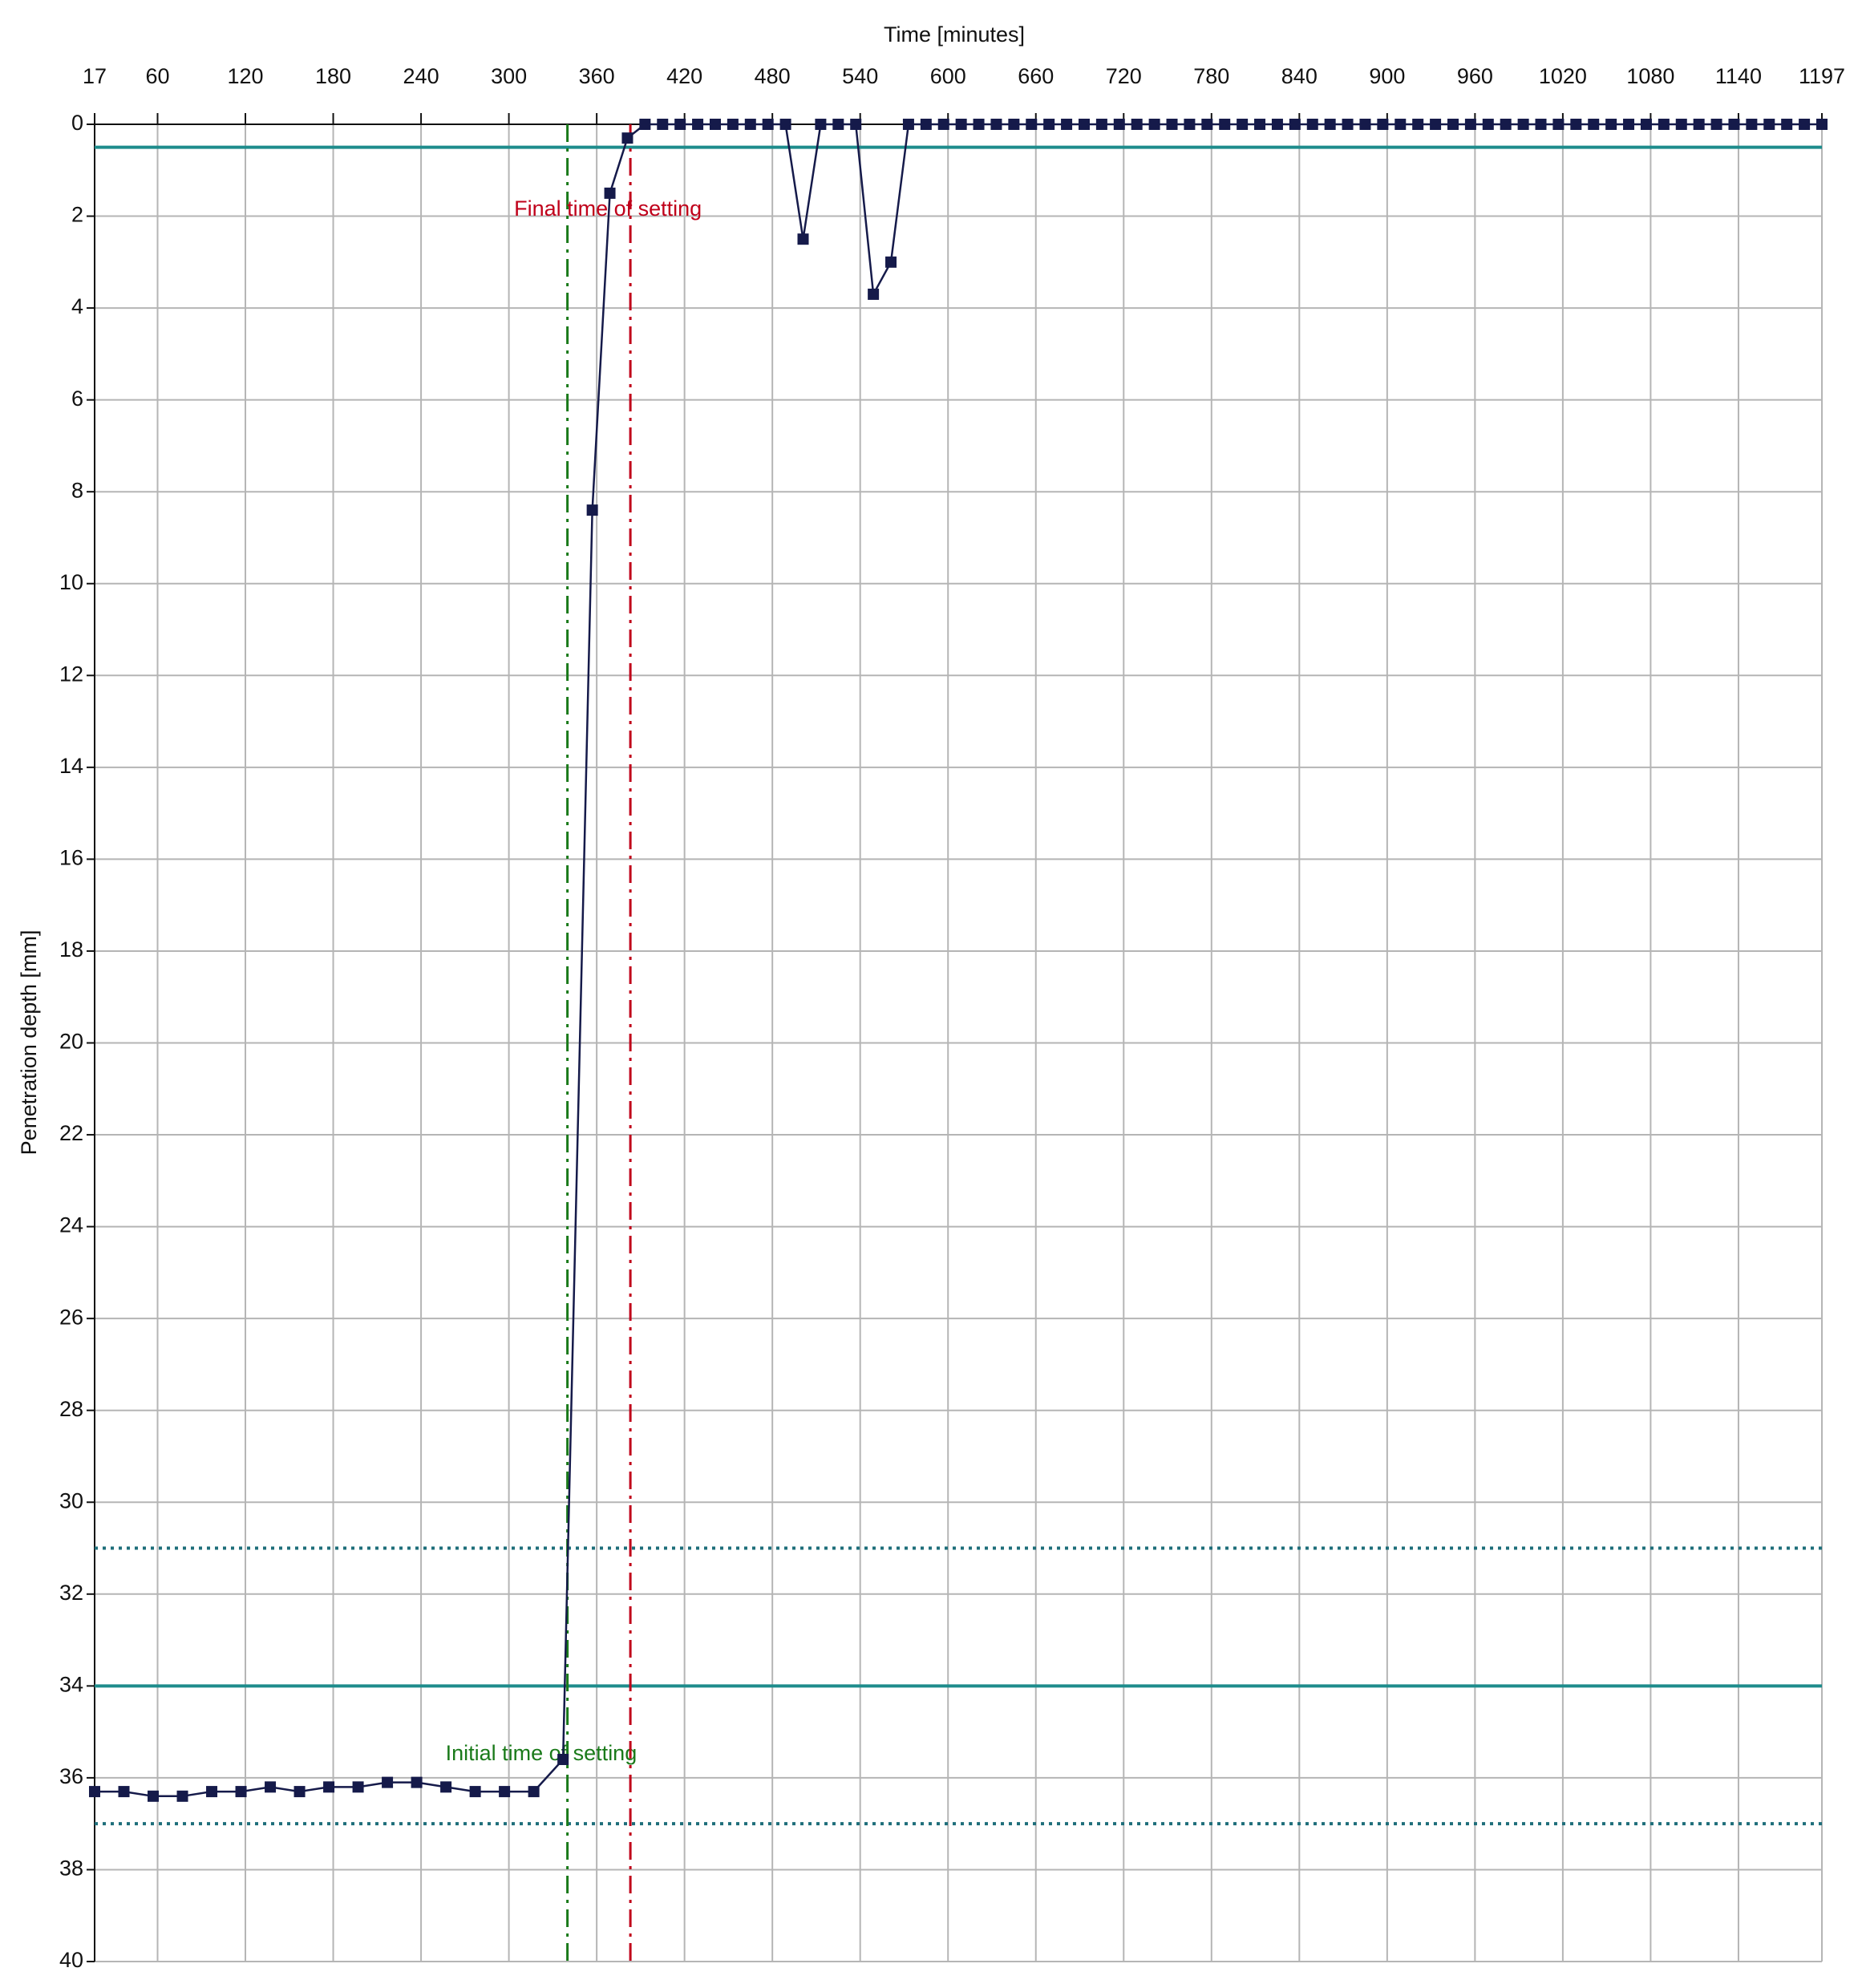  What do you see at coordinates (333, 76) in the screenshot?
I see `x-tick-label: 180` at bounding box center [333, 76].